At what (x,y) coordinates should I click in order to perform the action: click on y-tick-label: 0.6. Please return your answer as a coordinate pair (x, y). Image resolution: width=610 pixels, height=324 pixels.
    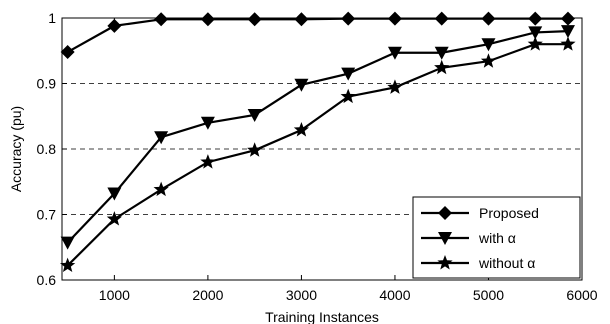
    Looking at the image, I should click on (47, 280).